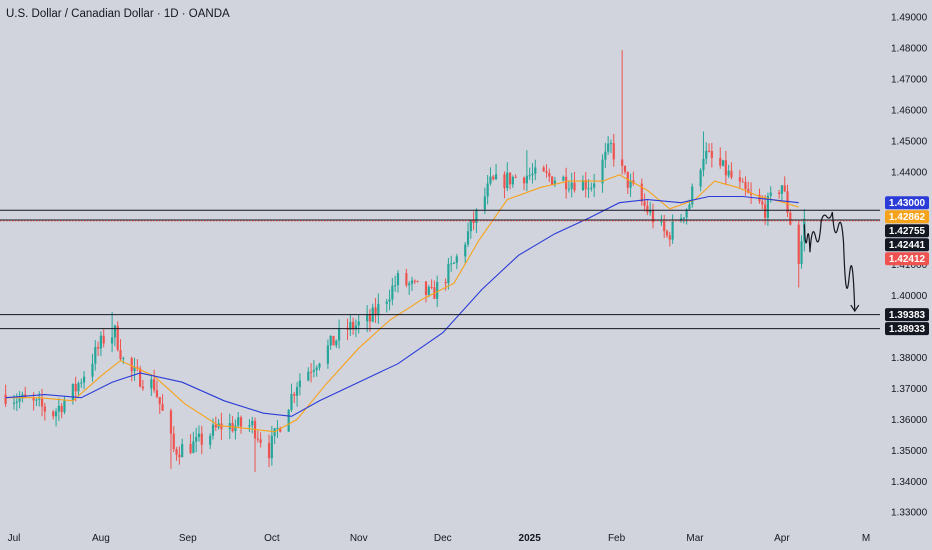  What do you see at coordinates (866, 538) in the screenshot?
I see `x-tick-label: M` at bounding box center [866, 538].